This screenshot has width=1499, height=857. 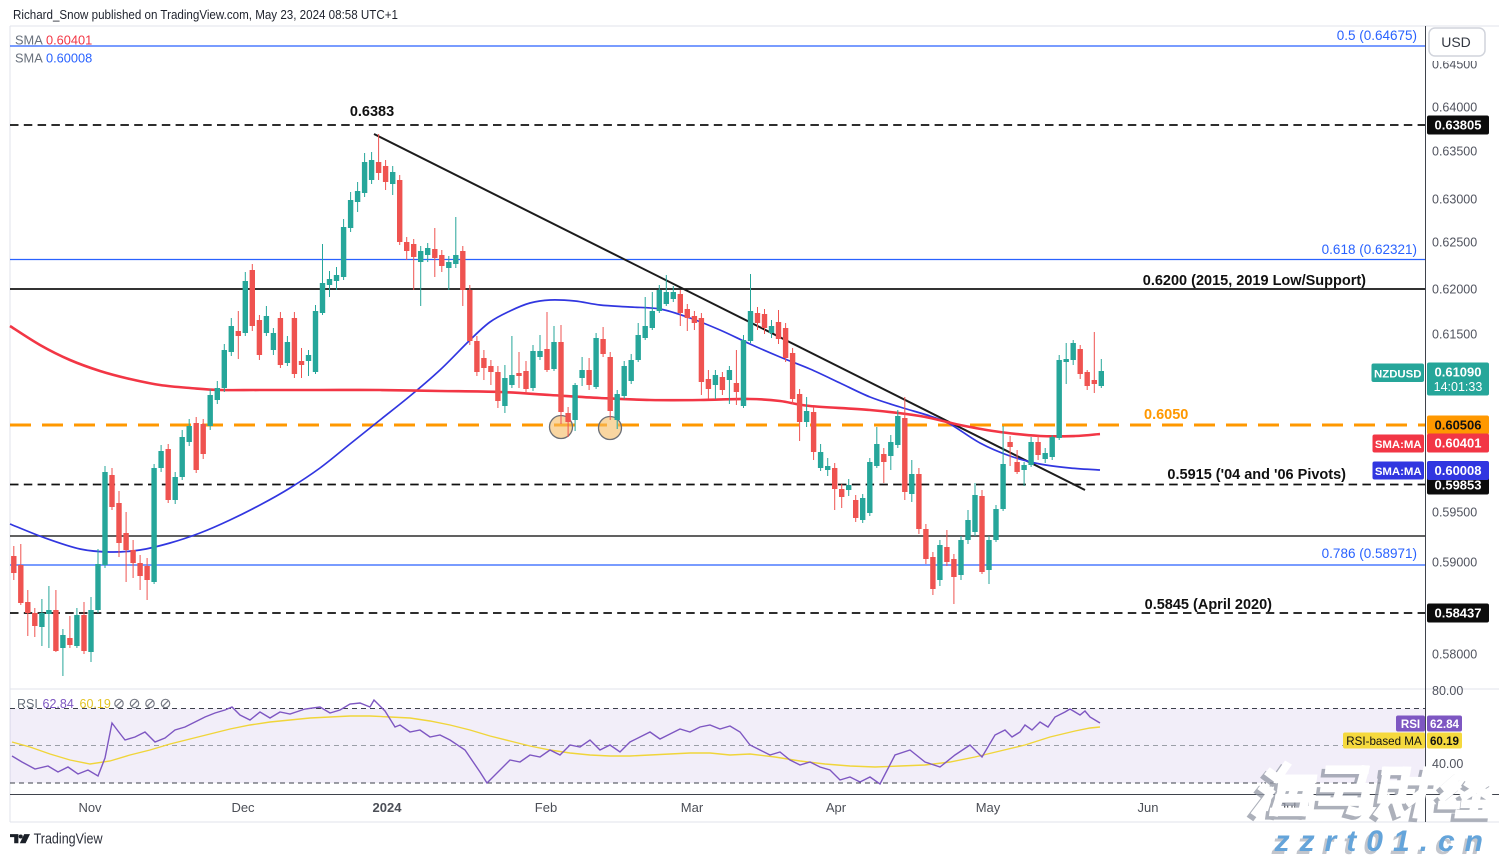 I want to click on svg-text: 0.59000, so click(x=1454, y=563).